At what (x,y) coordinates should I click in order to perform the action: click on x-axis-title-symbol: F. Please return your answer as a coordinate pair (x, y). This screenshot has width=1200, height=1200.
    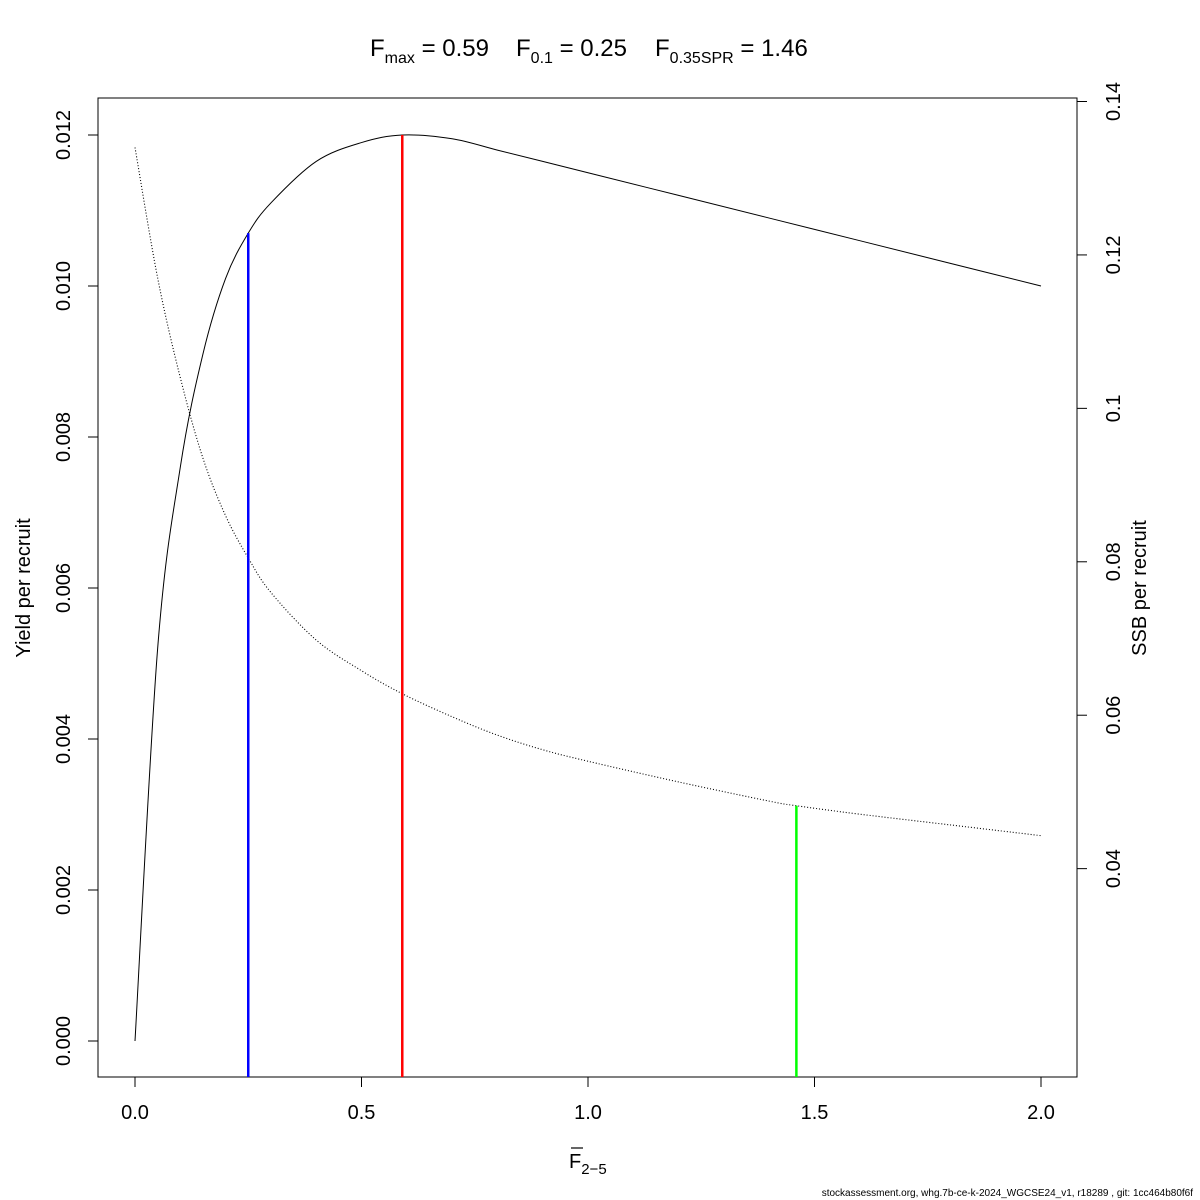
    Looking at the image, I should click on (575, 1162).